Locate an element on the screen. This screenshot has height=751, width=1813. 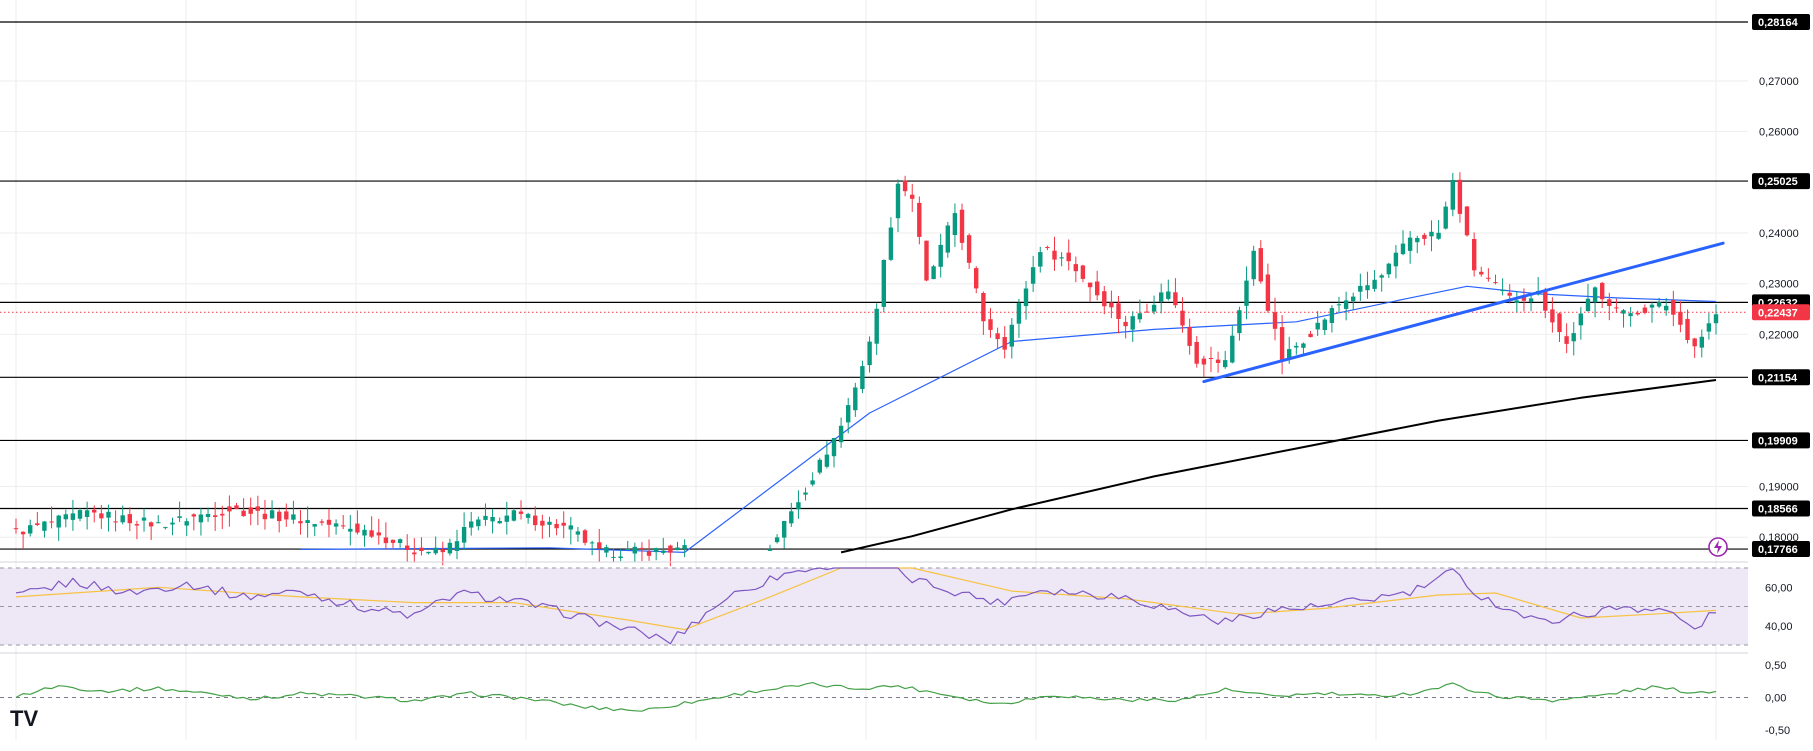
level-price-tag: 0,17766 is located at coordinates (1781, 549).